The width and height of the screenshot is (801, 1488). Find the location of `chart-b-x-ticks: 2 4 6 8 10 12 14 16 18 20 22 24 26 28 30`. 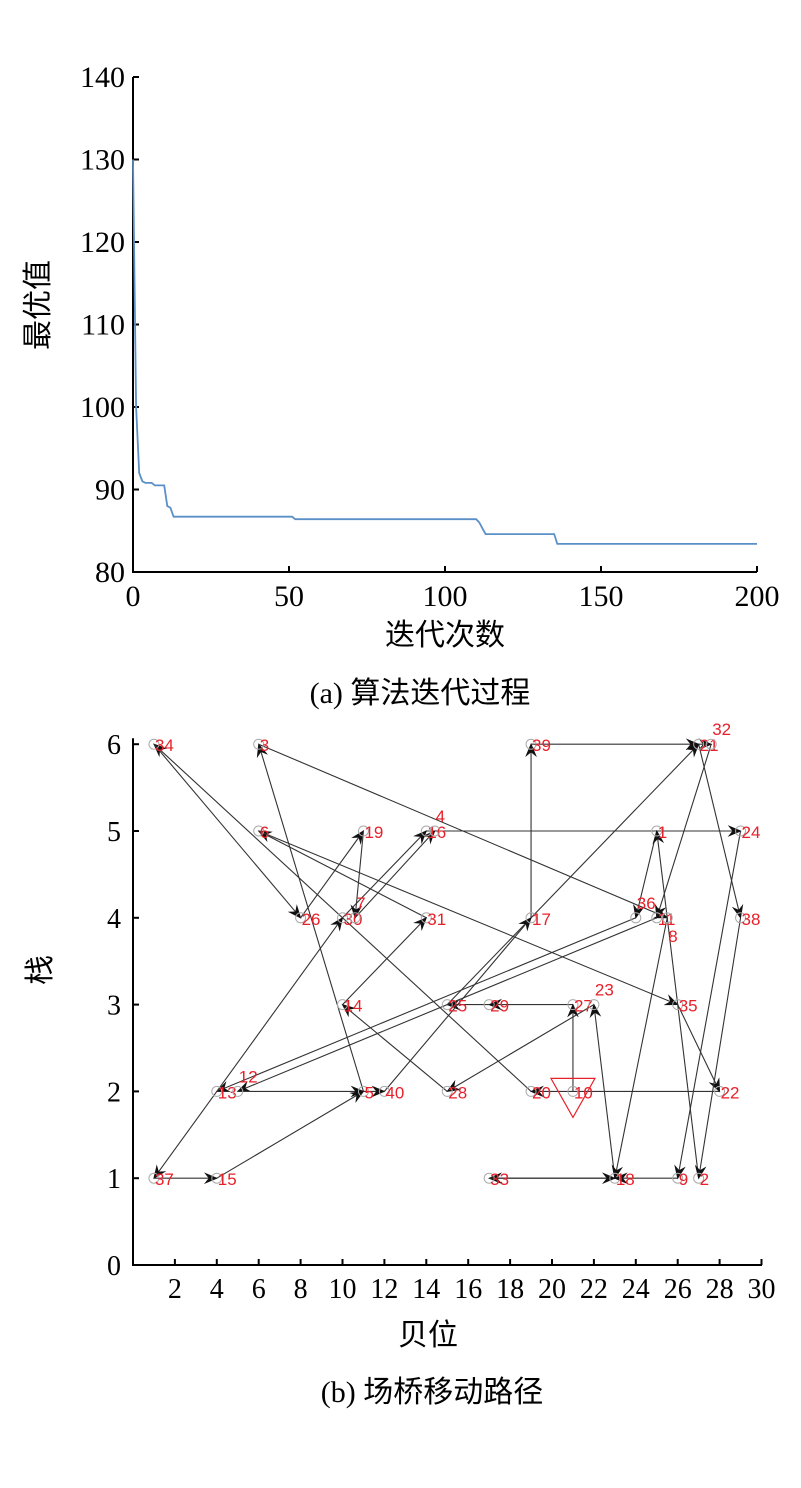

chart-b-x-ticks: 2 4 6 8 10 12 14 16 18 20 22 24 26 28 30 is located at coordinates (472, 1282).